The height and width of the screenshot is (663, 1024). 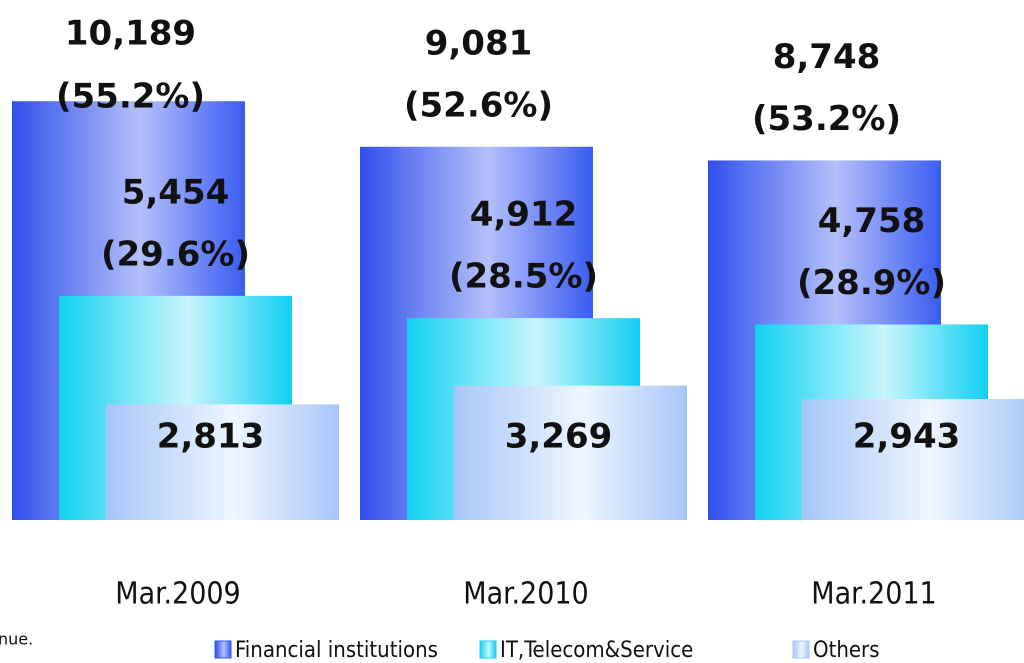 What do you see at coordinates (524, 215) in the screenshot?
I see `value-label: 4,912` at bounding box center [524, 215].